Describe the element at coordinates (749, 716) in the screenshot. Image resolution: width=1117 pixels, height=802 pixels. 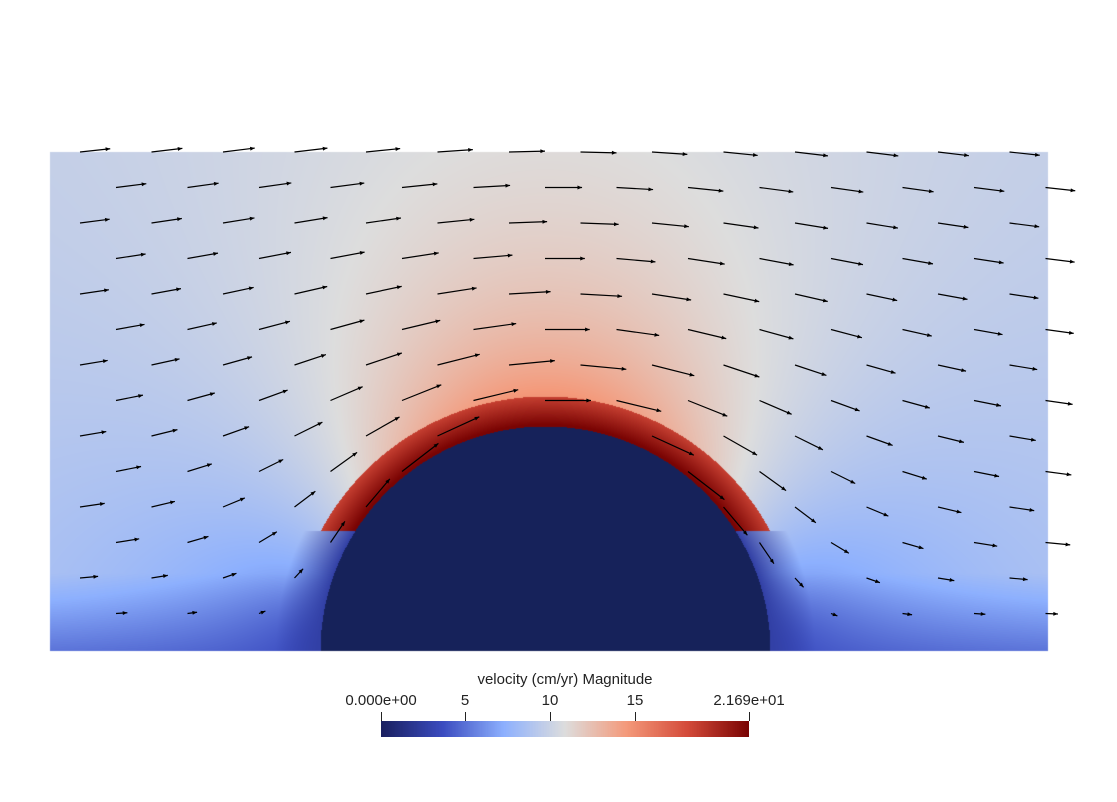
I see `colorbar-tick-max` at that location.